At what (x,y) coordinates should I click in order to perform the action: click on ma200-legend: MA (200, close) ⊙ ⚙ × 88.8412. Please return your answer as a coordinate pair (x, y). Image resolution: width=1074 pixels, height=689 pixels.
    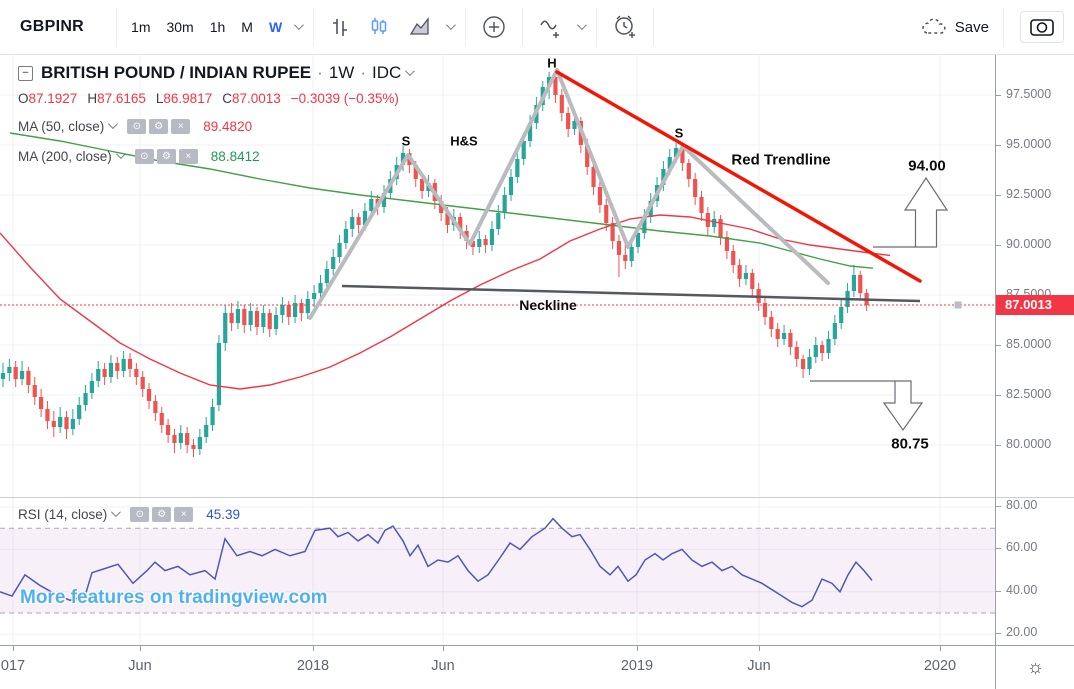
    Looking at the image, I should click on (139, 156).